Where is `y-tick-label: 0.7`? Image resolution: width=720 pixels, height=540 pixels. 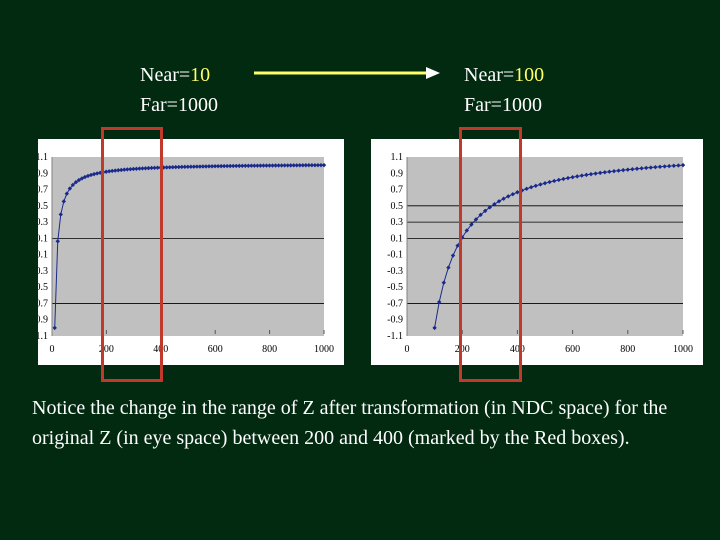 y-tick-label: 0.7 is located at coordinates (397, 190).